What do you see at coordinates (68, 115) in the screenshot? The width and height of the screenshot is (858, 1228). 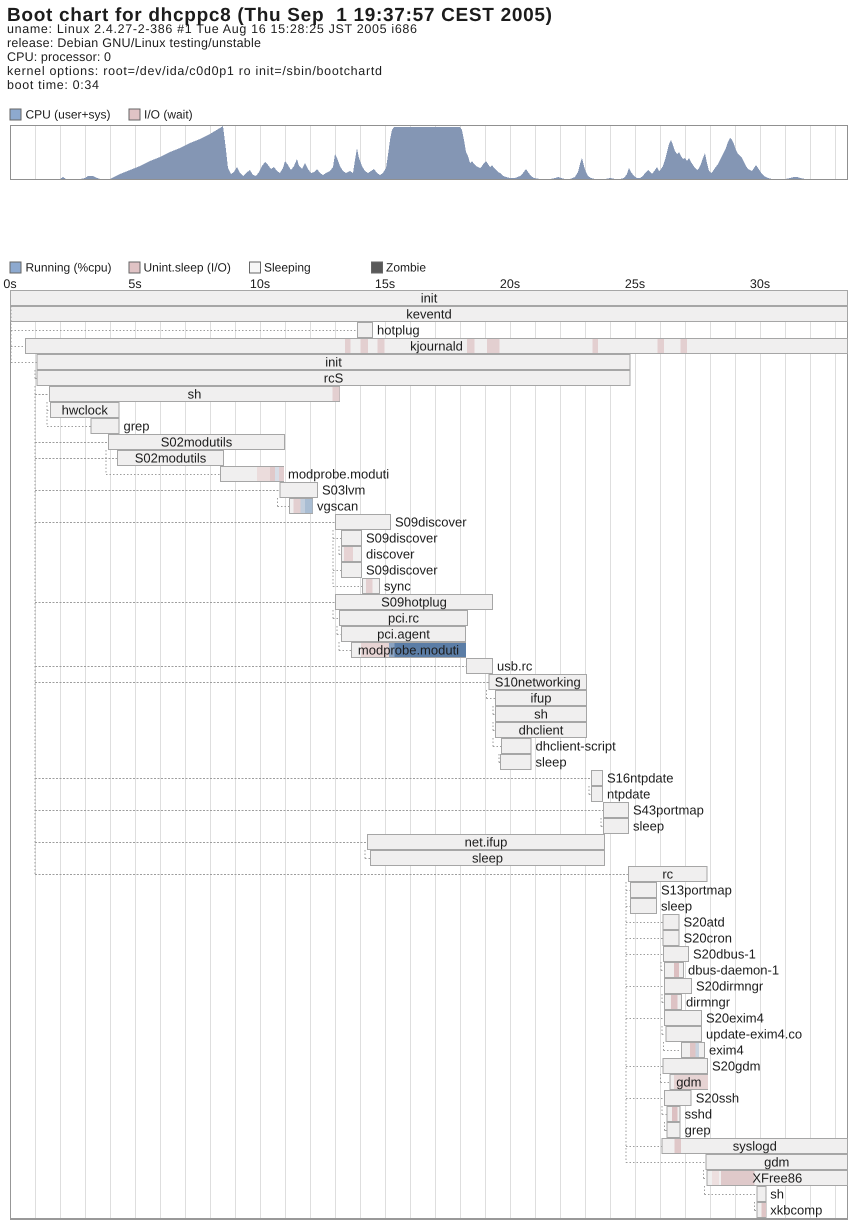 I see `svg-text: CPU (user+sys)` at bounding box center [68, 115].